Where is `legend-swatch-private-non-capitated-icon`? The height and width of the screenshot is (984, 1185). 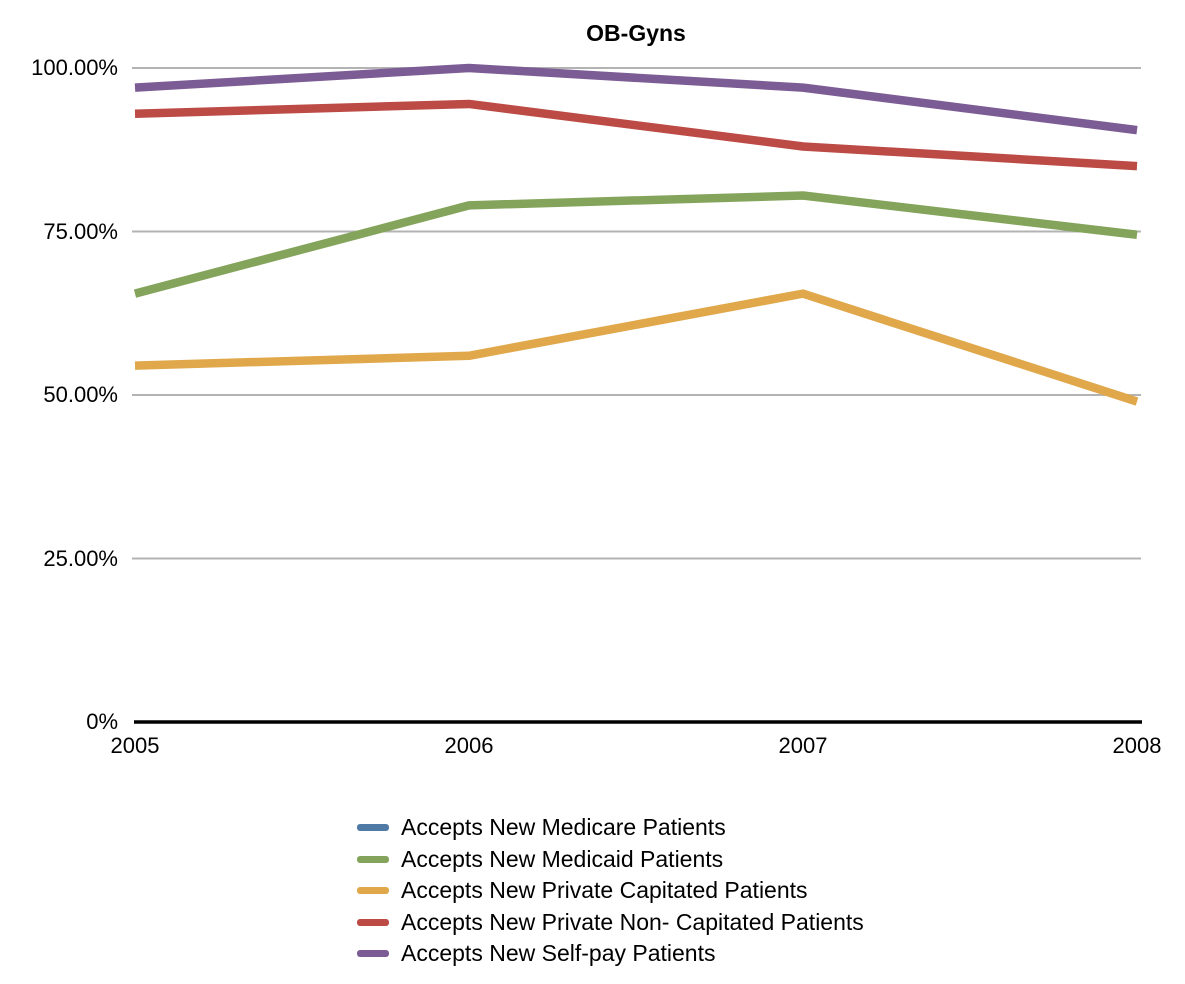
legend-swatch-private-non-capitated-icon is located at coordinates (373, 922).